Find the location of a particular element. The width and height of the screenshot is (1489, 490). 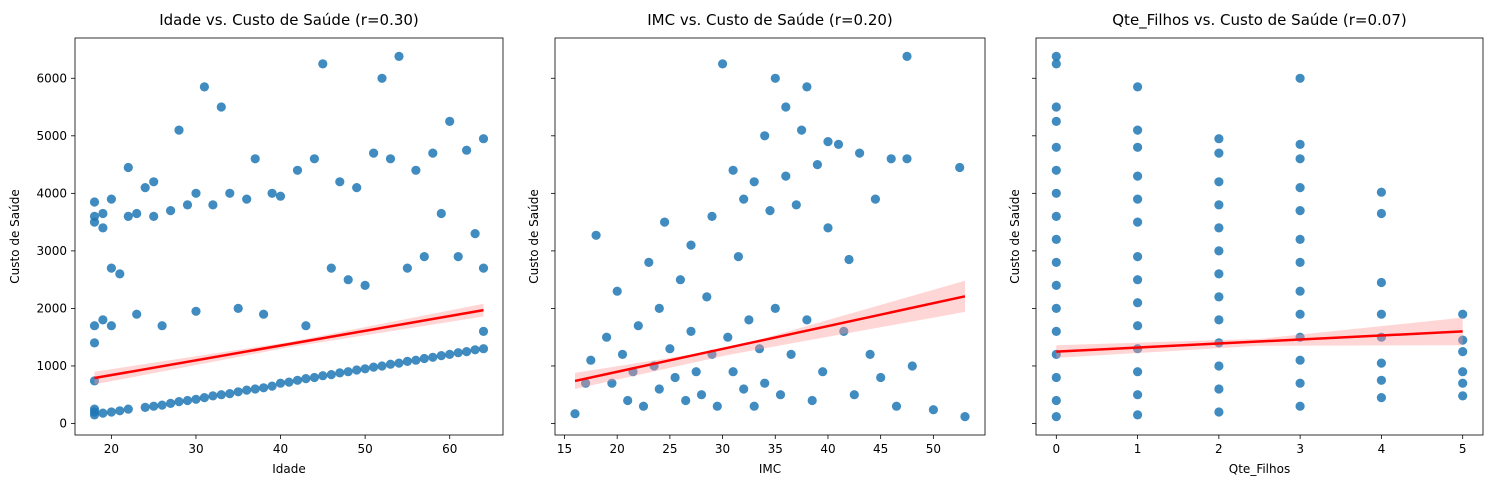

x-tick-label: 25 is located at coordinates (669, 449).